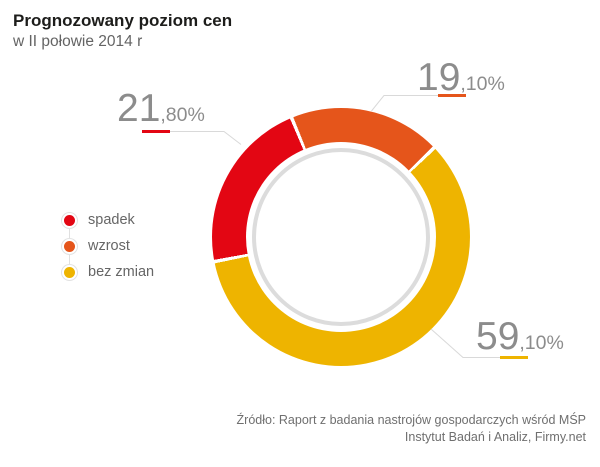 The height and width of the screenshot is (467, 600). What do you see at coordinates (482, 84) in the screenshot?
I see `value-frac-wzrost: ,10%` at bounding box center [482, 84].